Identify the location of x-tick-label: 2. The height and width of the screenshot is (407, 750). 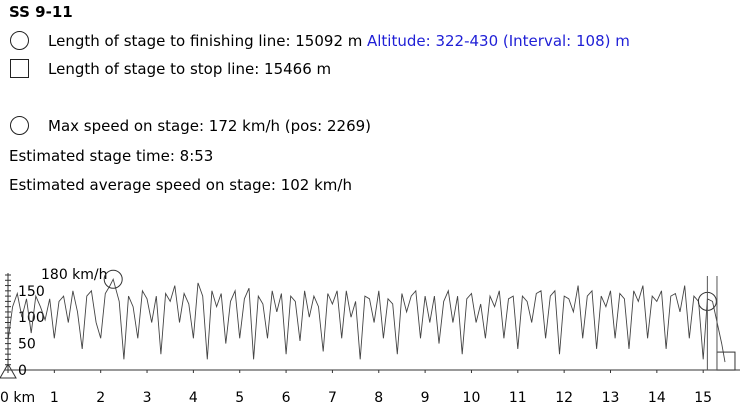
(100, 398).